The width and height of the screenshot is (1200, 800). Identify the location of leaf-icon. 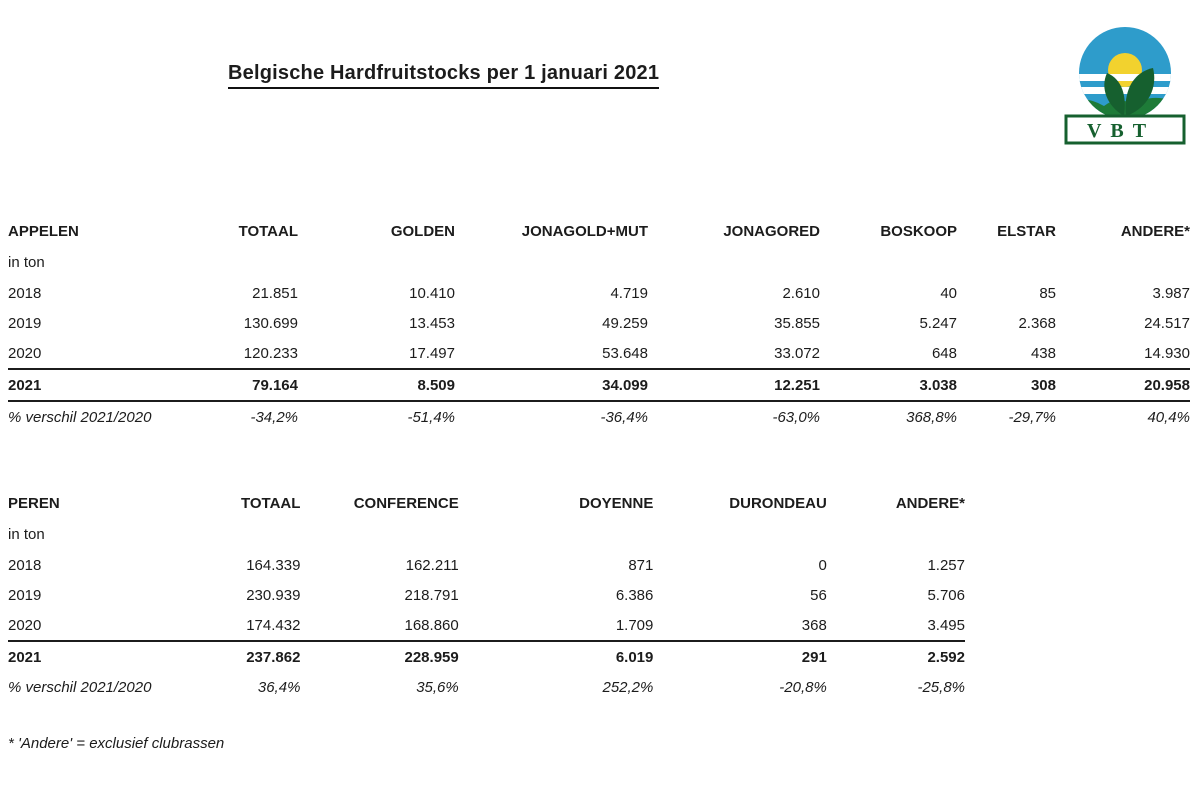
(1114, 94).